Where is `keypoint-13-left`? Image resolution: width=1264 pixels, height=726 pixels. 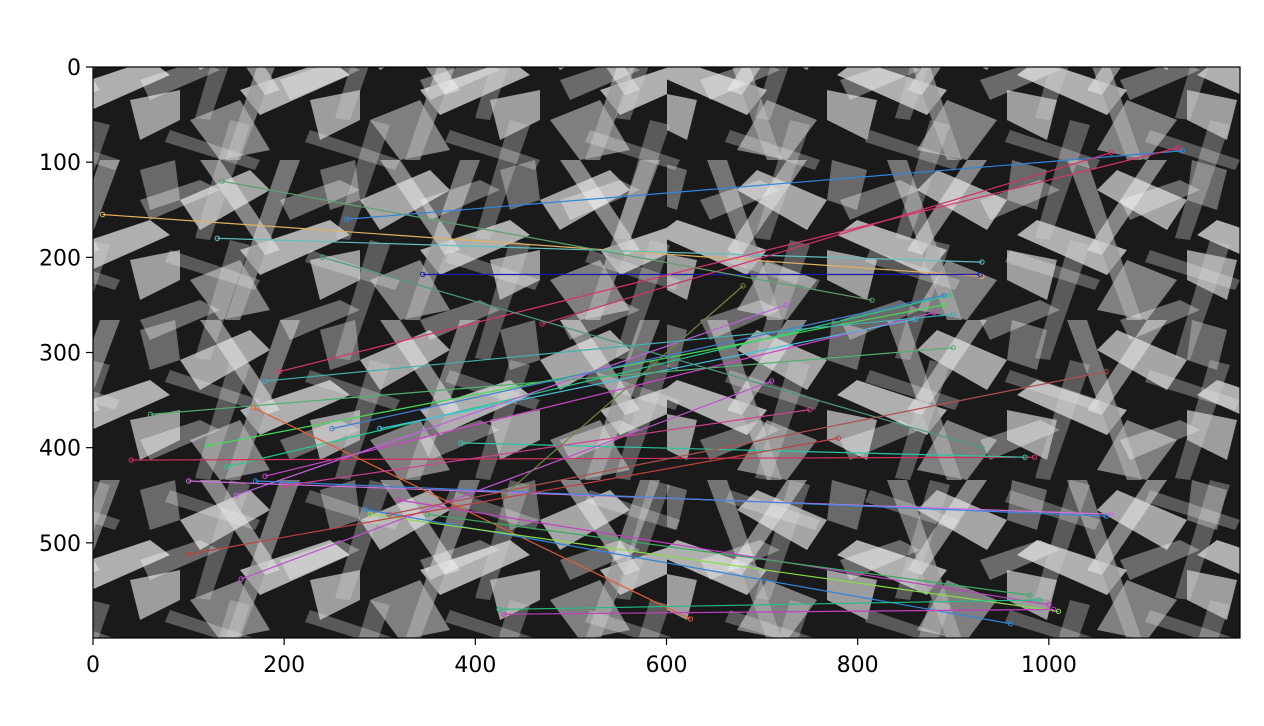 keypoint-13-left is located at coordinates (188, 481).